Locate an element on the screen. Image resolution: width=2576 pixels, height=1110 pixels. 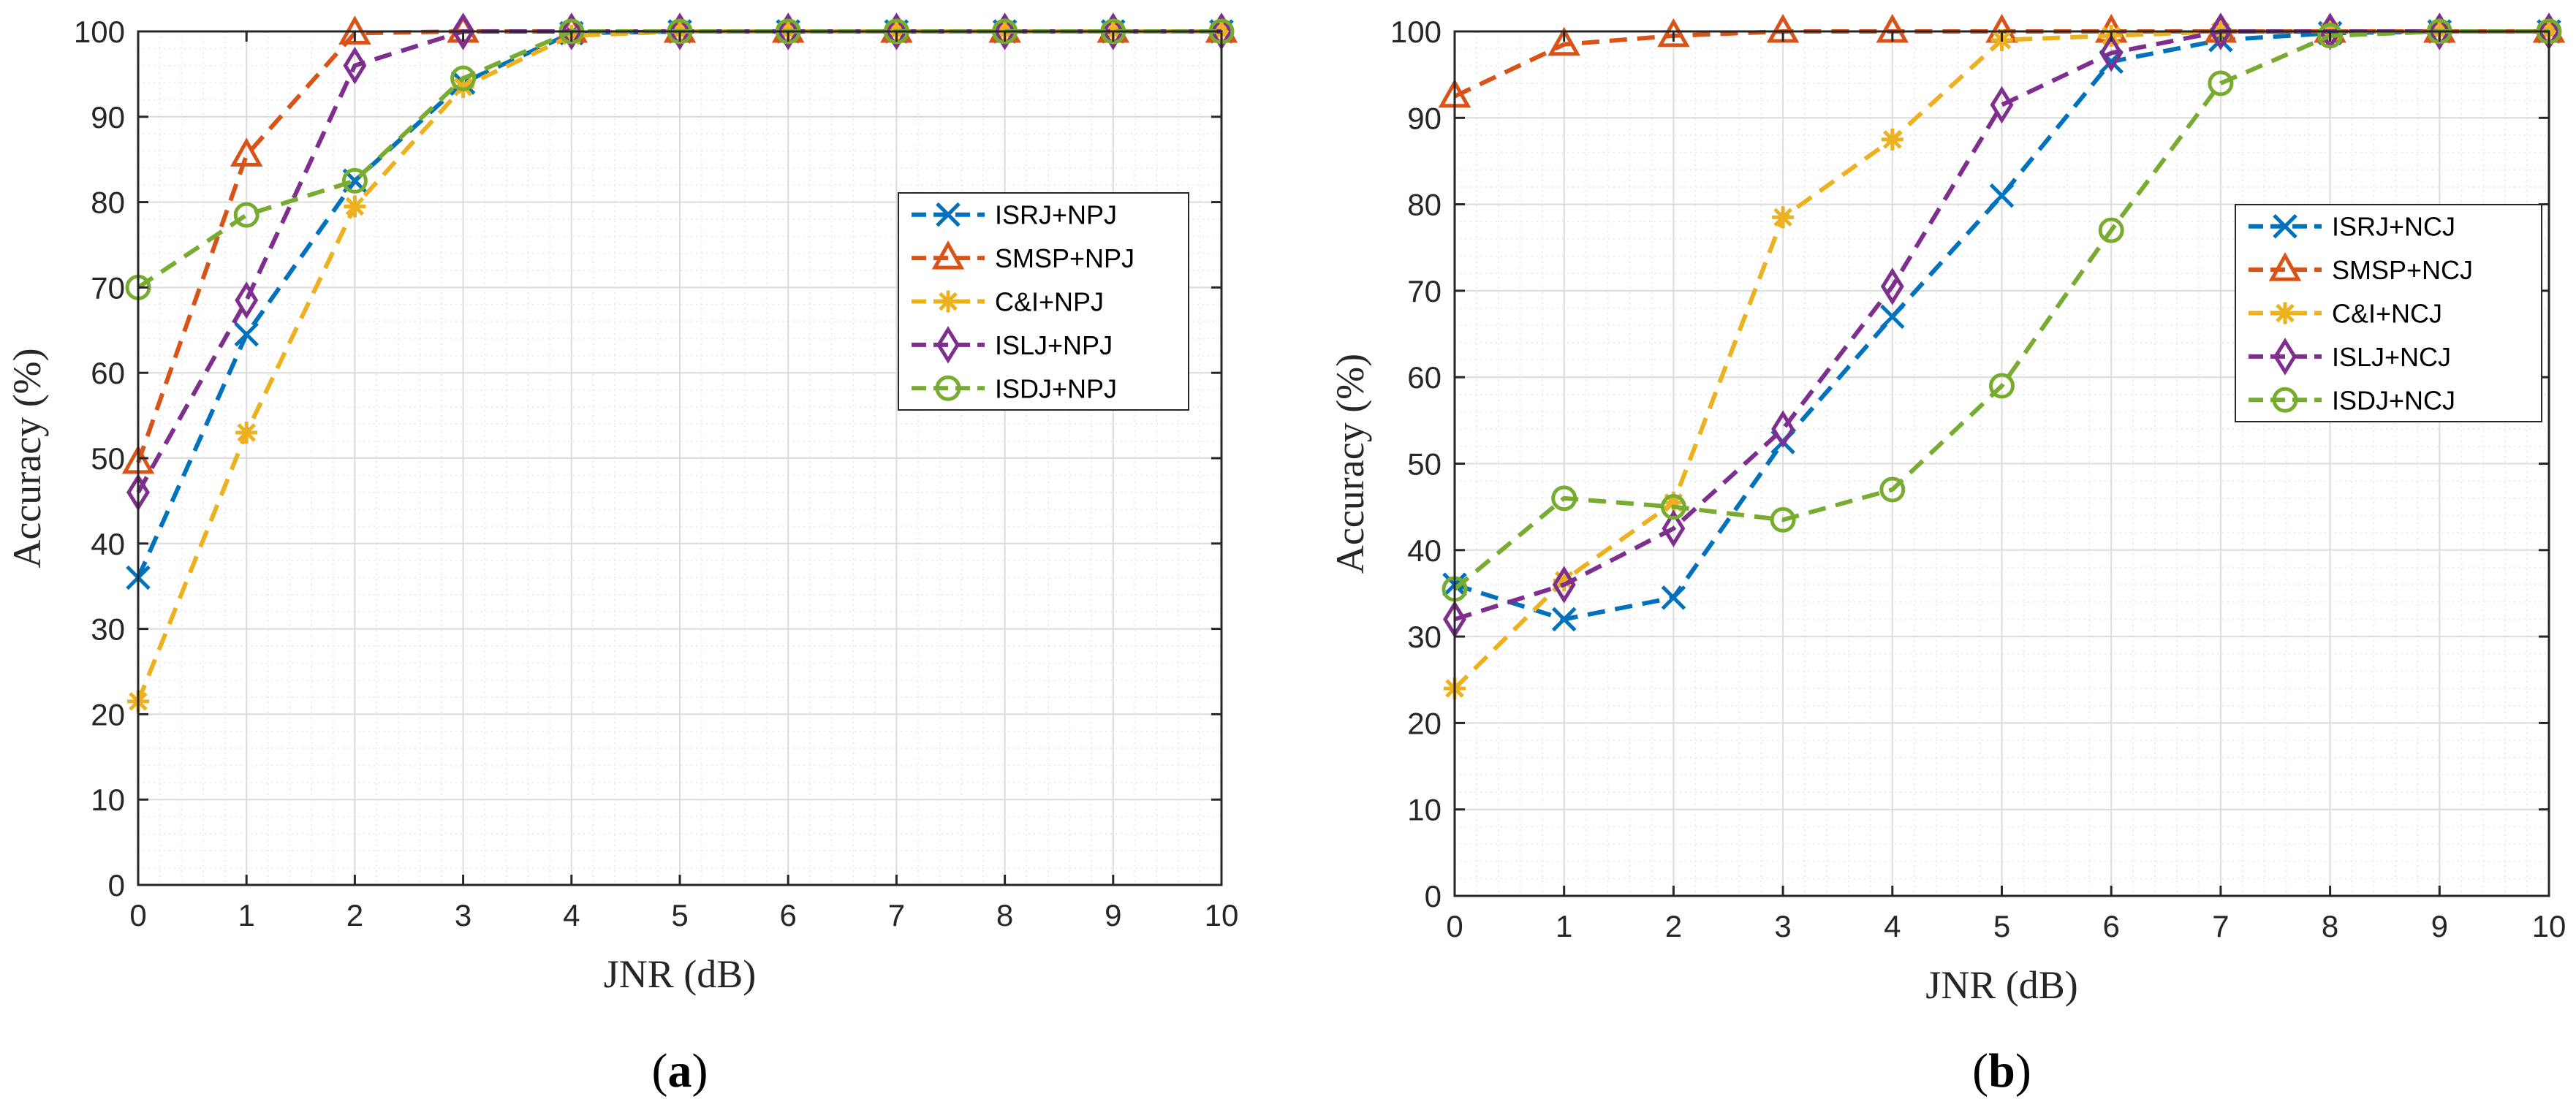
x-tick-label: 1 is located at coordinates (246, 915).